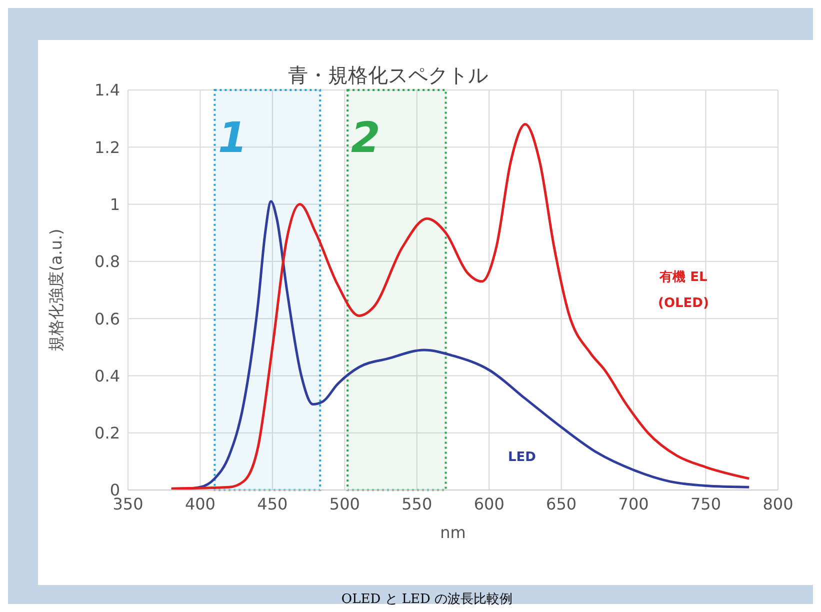 Image resolution: width=821 pixels, height=612 pixels. What do you see at coordinates (561, 504) in the screenshot?
I see `x-tick-label: 650` at bounding box center [561, 504].